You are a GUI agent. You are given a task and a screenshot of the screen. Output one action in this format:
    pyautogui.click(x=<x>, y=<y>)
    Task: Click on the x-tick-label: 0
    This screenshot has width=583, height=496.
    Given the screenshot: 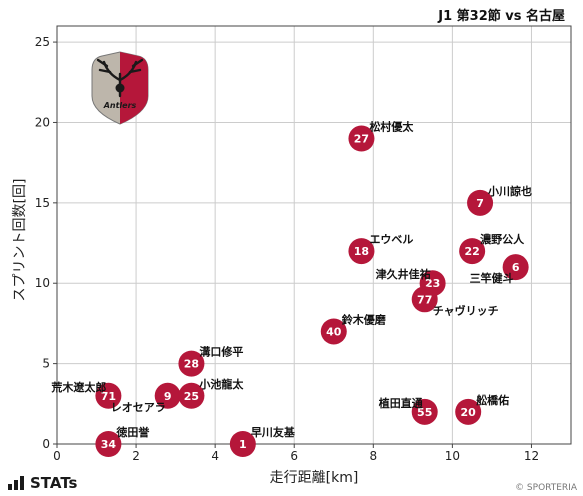 What is the action you would take?
    pyautogui.click(x=57, y=456)
    